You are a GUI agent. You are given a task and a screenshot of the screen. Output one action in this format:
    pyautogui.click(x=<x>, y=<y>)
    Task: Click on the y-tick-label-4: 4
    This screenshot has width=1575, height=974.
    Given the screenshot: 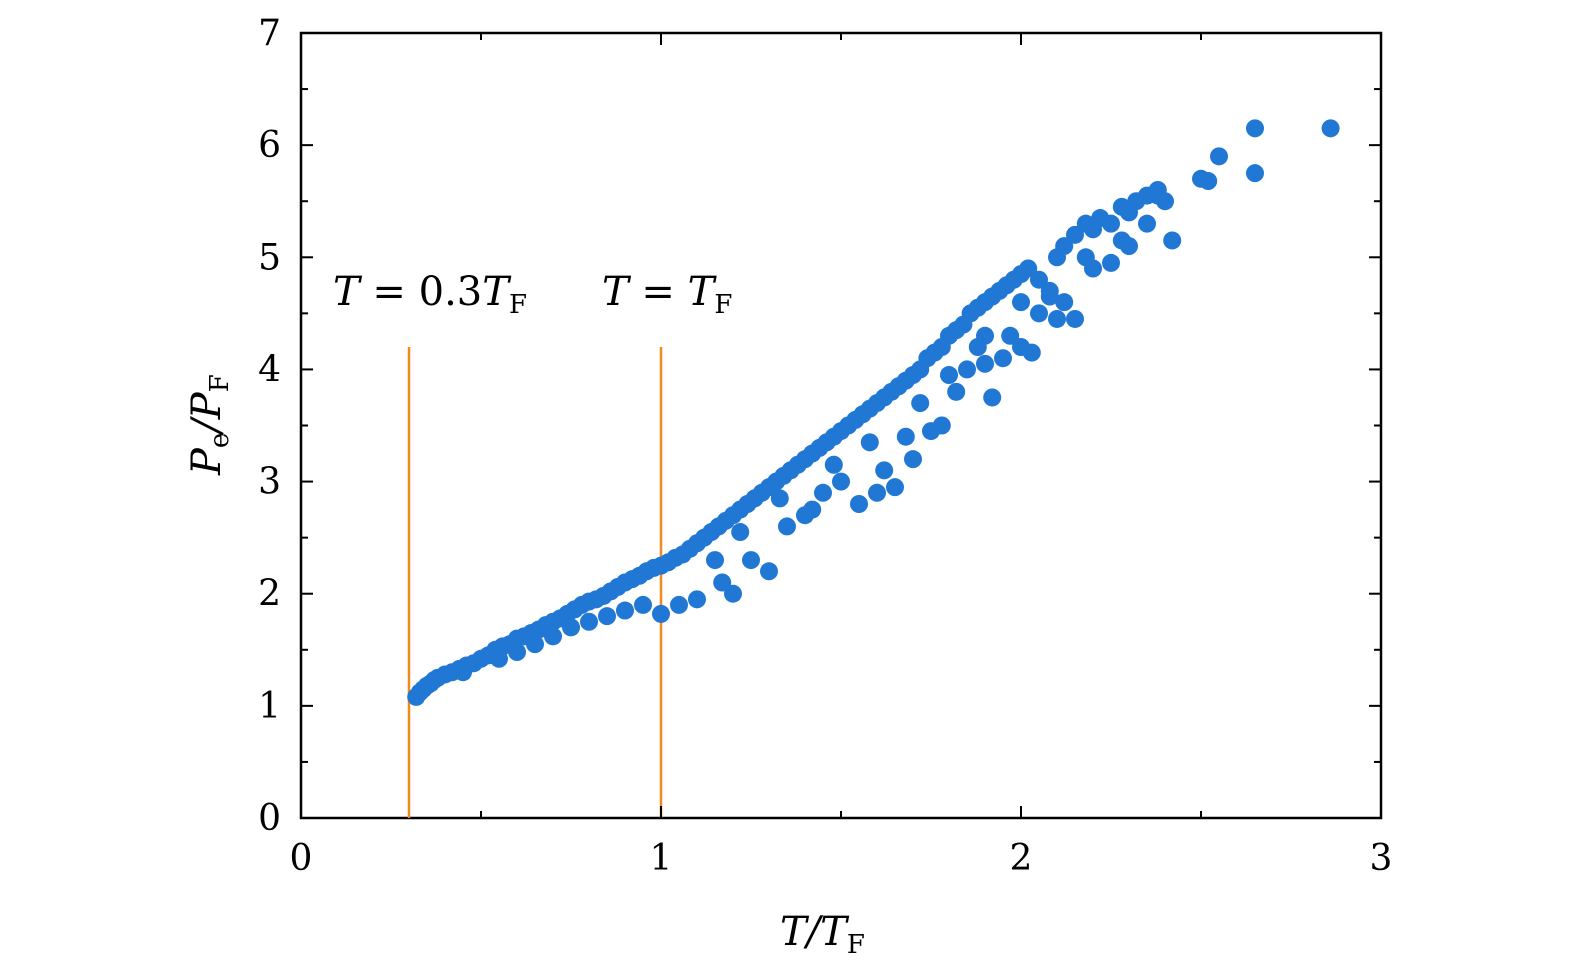 What is the action you would take?
    pyautogui.click(x=269, y=369)
    